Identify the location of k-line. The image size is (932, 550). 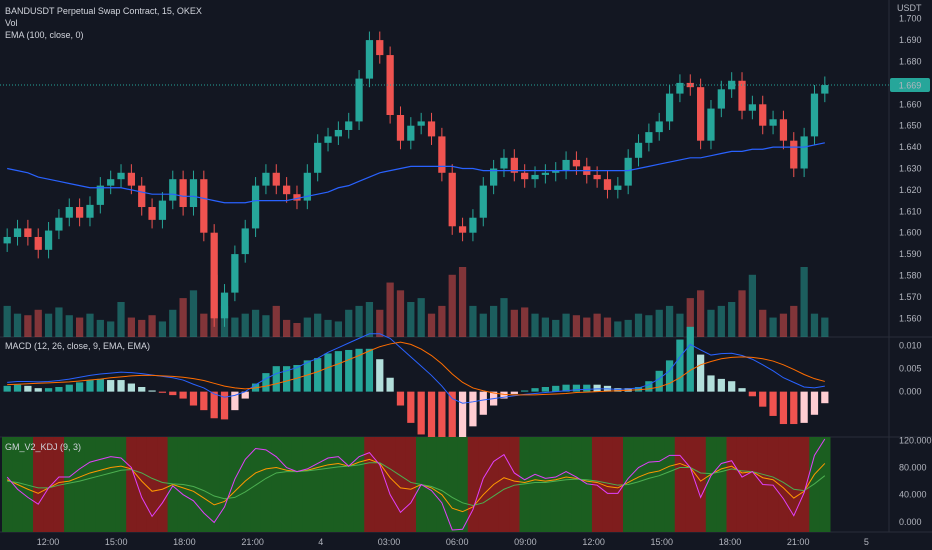
(416, 485).